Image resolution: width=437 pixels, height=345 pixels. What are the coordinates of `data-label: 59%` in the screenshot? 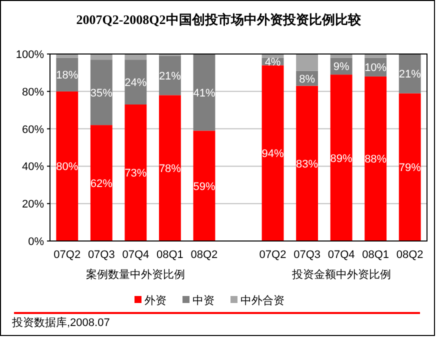 It's located at (204, 186).